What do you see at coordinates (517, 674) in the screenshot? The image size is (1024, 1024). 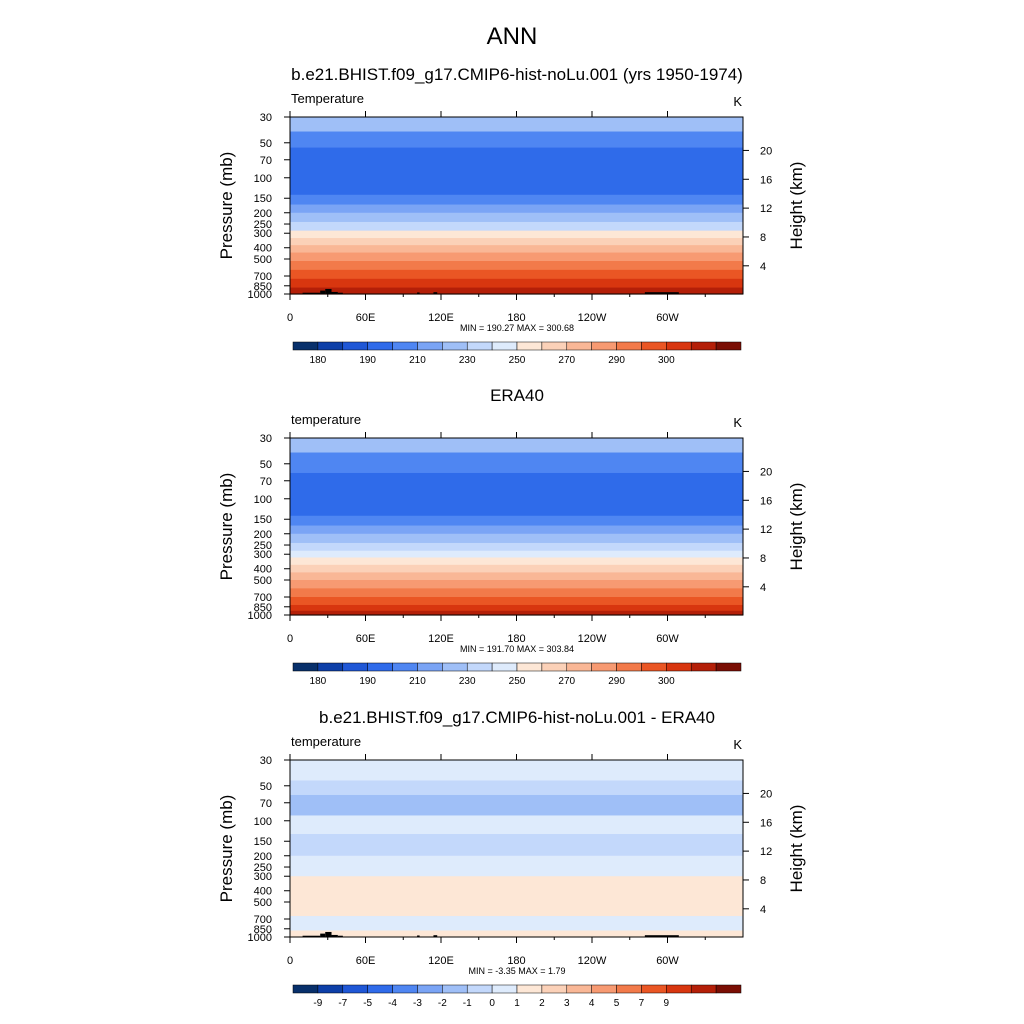 I see `colorbar: 180 190 210 230 250 270 290 300` at bounding box center [517, 674].